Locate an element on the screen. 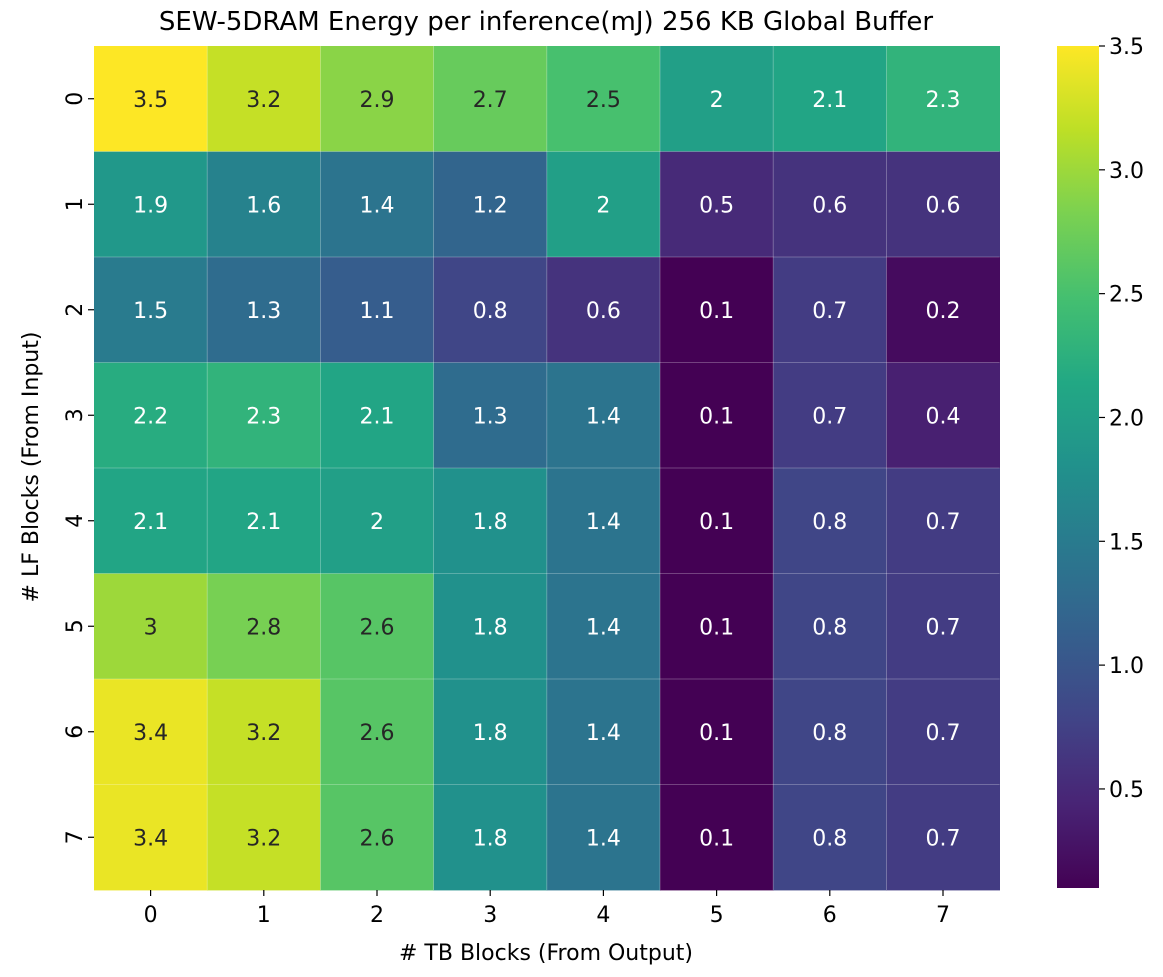 The height and width of the screenshot is (977, 1163). cell-label-r0-c7: 2.3 is located at coordinates (943, 100).